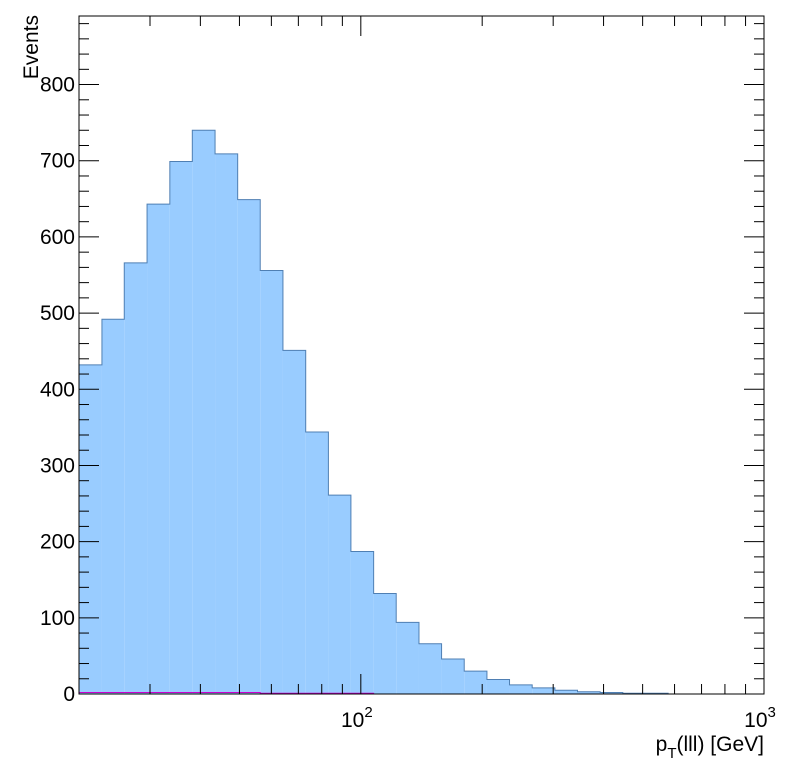 Image resolution: width=796 pixels, height=772 pixels. What do you see at coordinates (671, 753) in the screenshot?
I see `x-axis-title-subscript: T` at bounding box center [671, 753].